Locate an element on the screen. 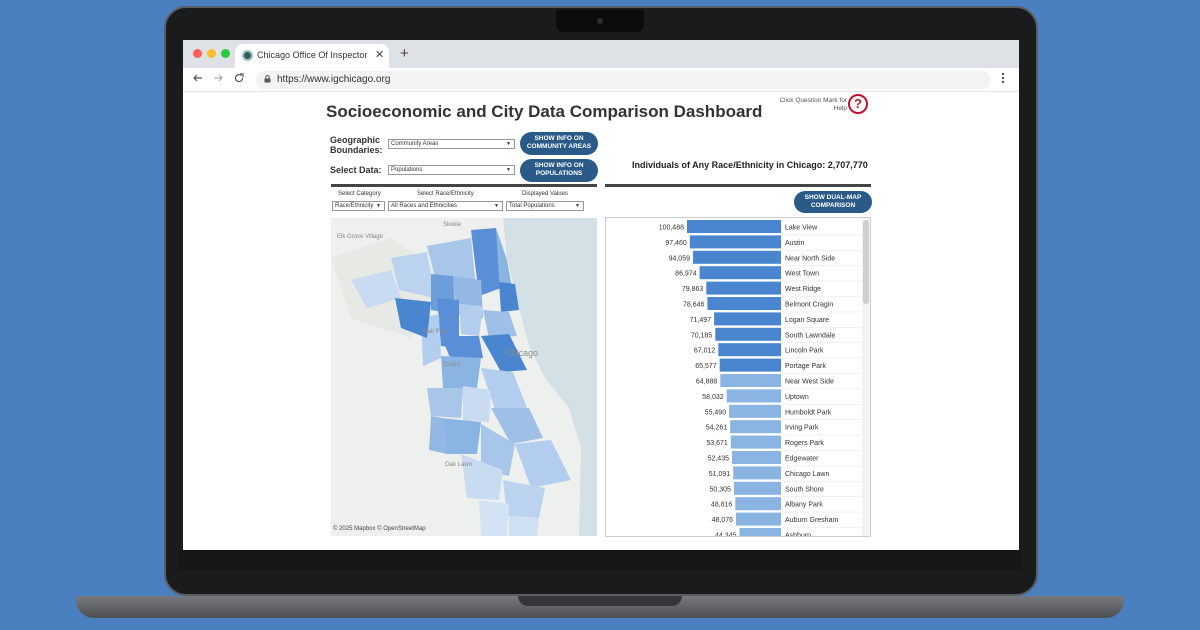 Image resolution: width=1200 pixels, height=630 pixels. category-value: Race/Ethnicity is located at coordinates (354, 206).